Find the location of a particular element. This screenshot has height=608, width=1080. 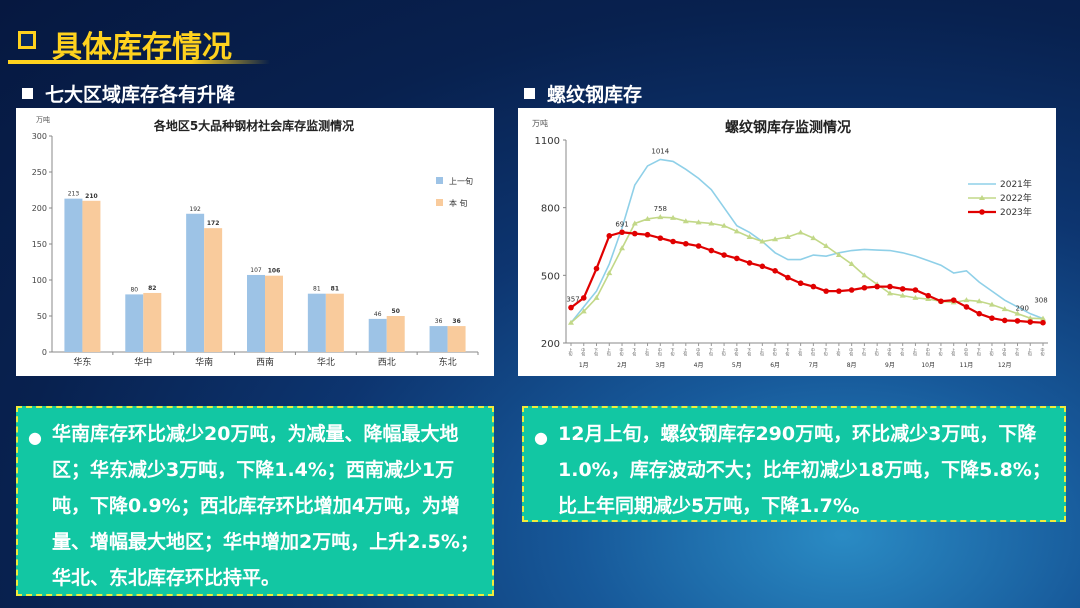

month-label: 5月 is located at coordinates (737, 365).